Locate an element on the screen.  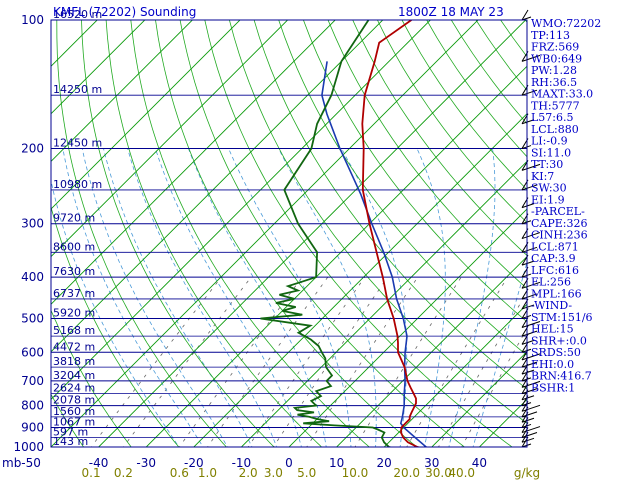
height-label: 8600 m is located at coordinates (74, 246).